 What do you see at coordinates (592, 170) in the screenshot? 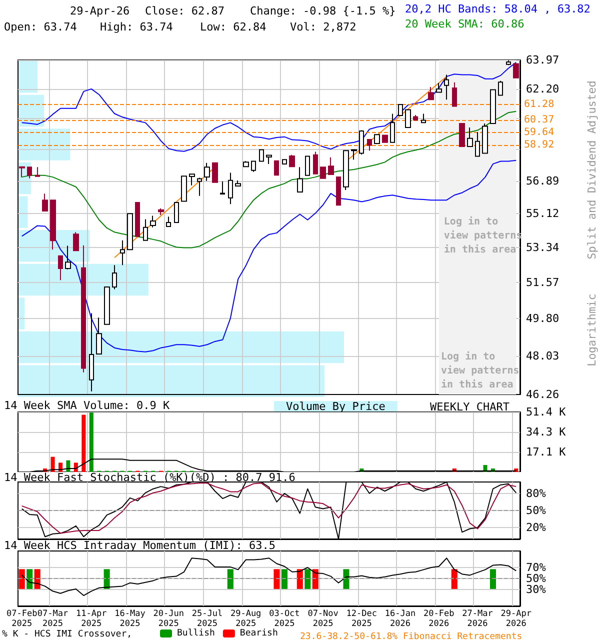
I see `y-axis-title: Split and Dividend Adjusted` at bounding box center [592, 170].